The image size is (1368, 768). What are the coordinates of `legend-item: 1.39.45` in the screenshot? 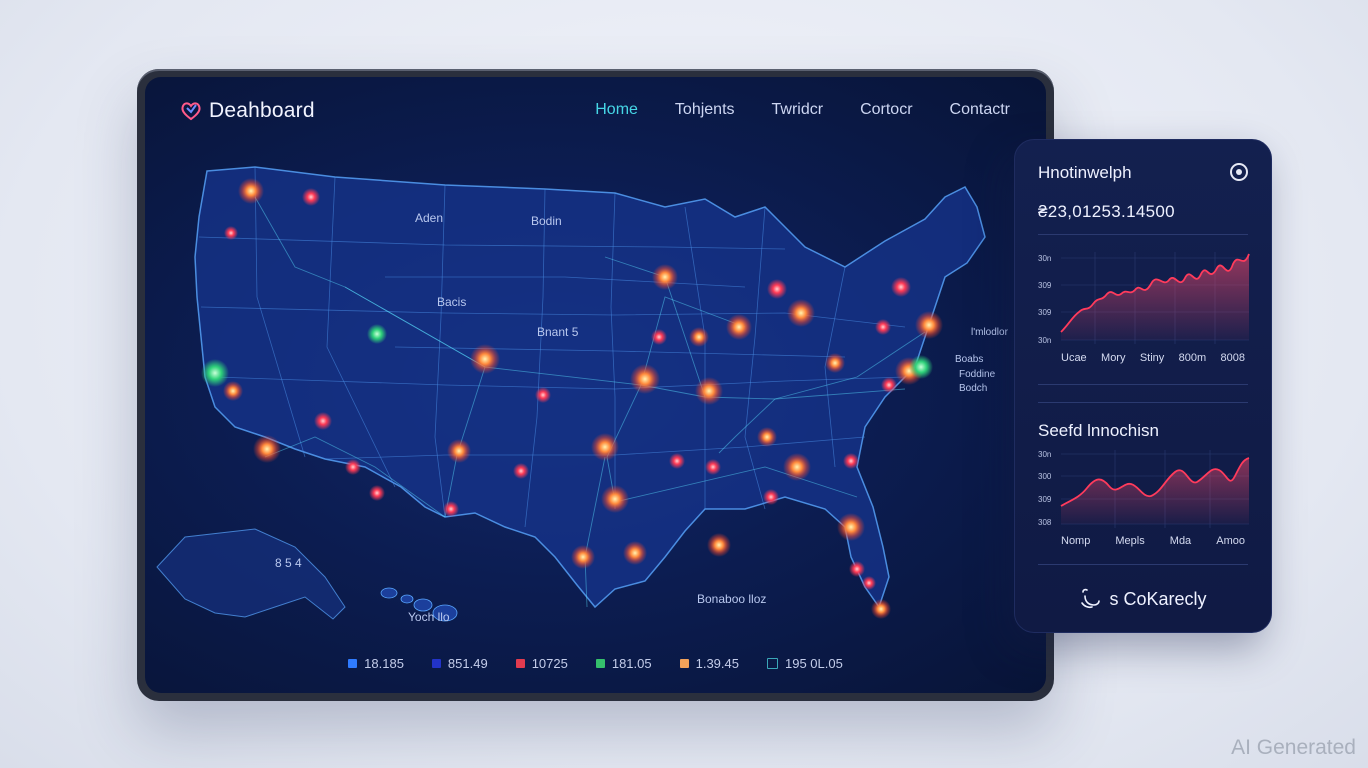 It's located at (709, 663).